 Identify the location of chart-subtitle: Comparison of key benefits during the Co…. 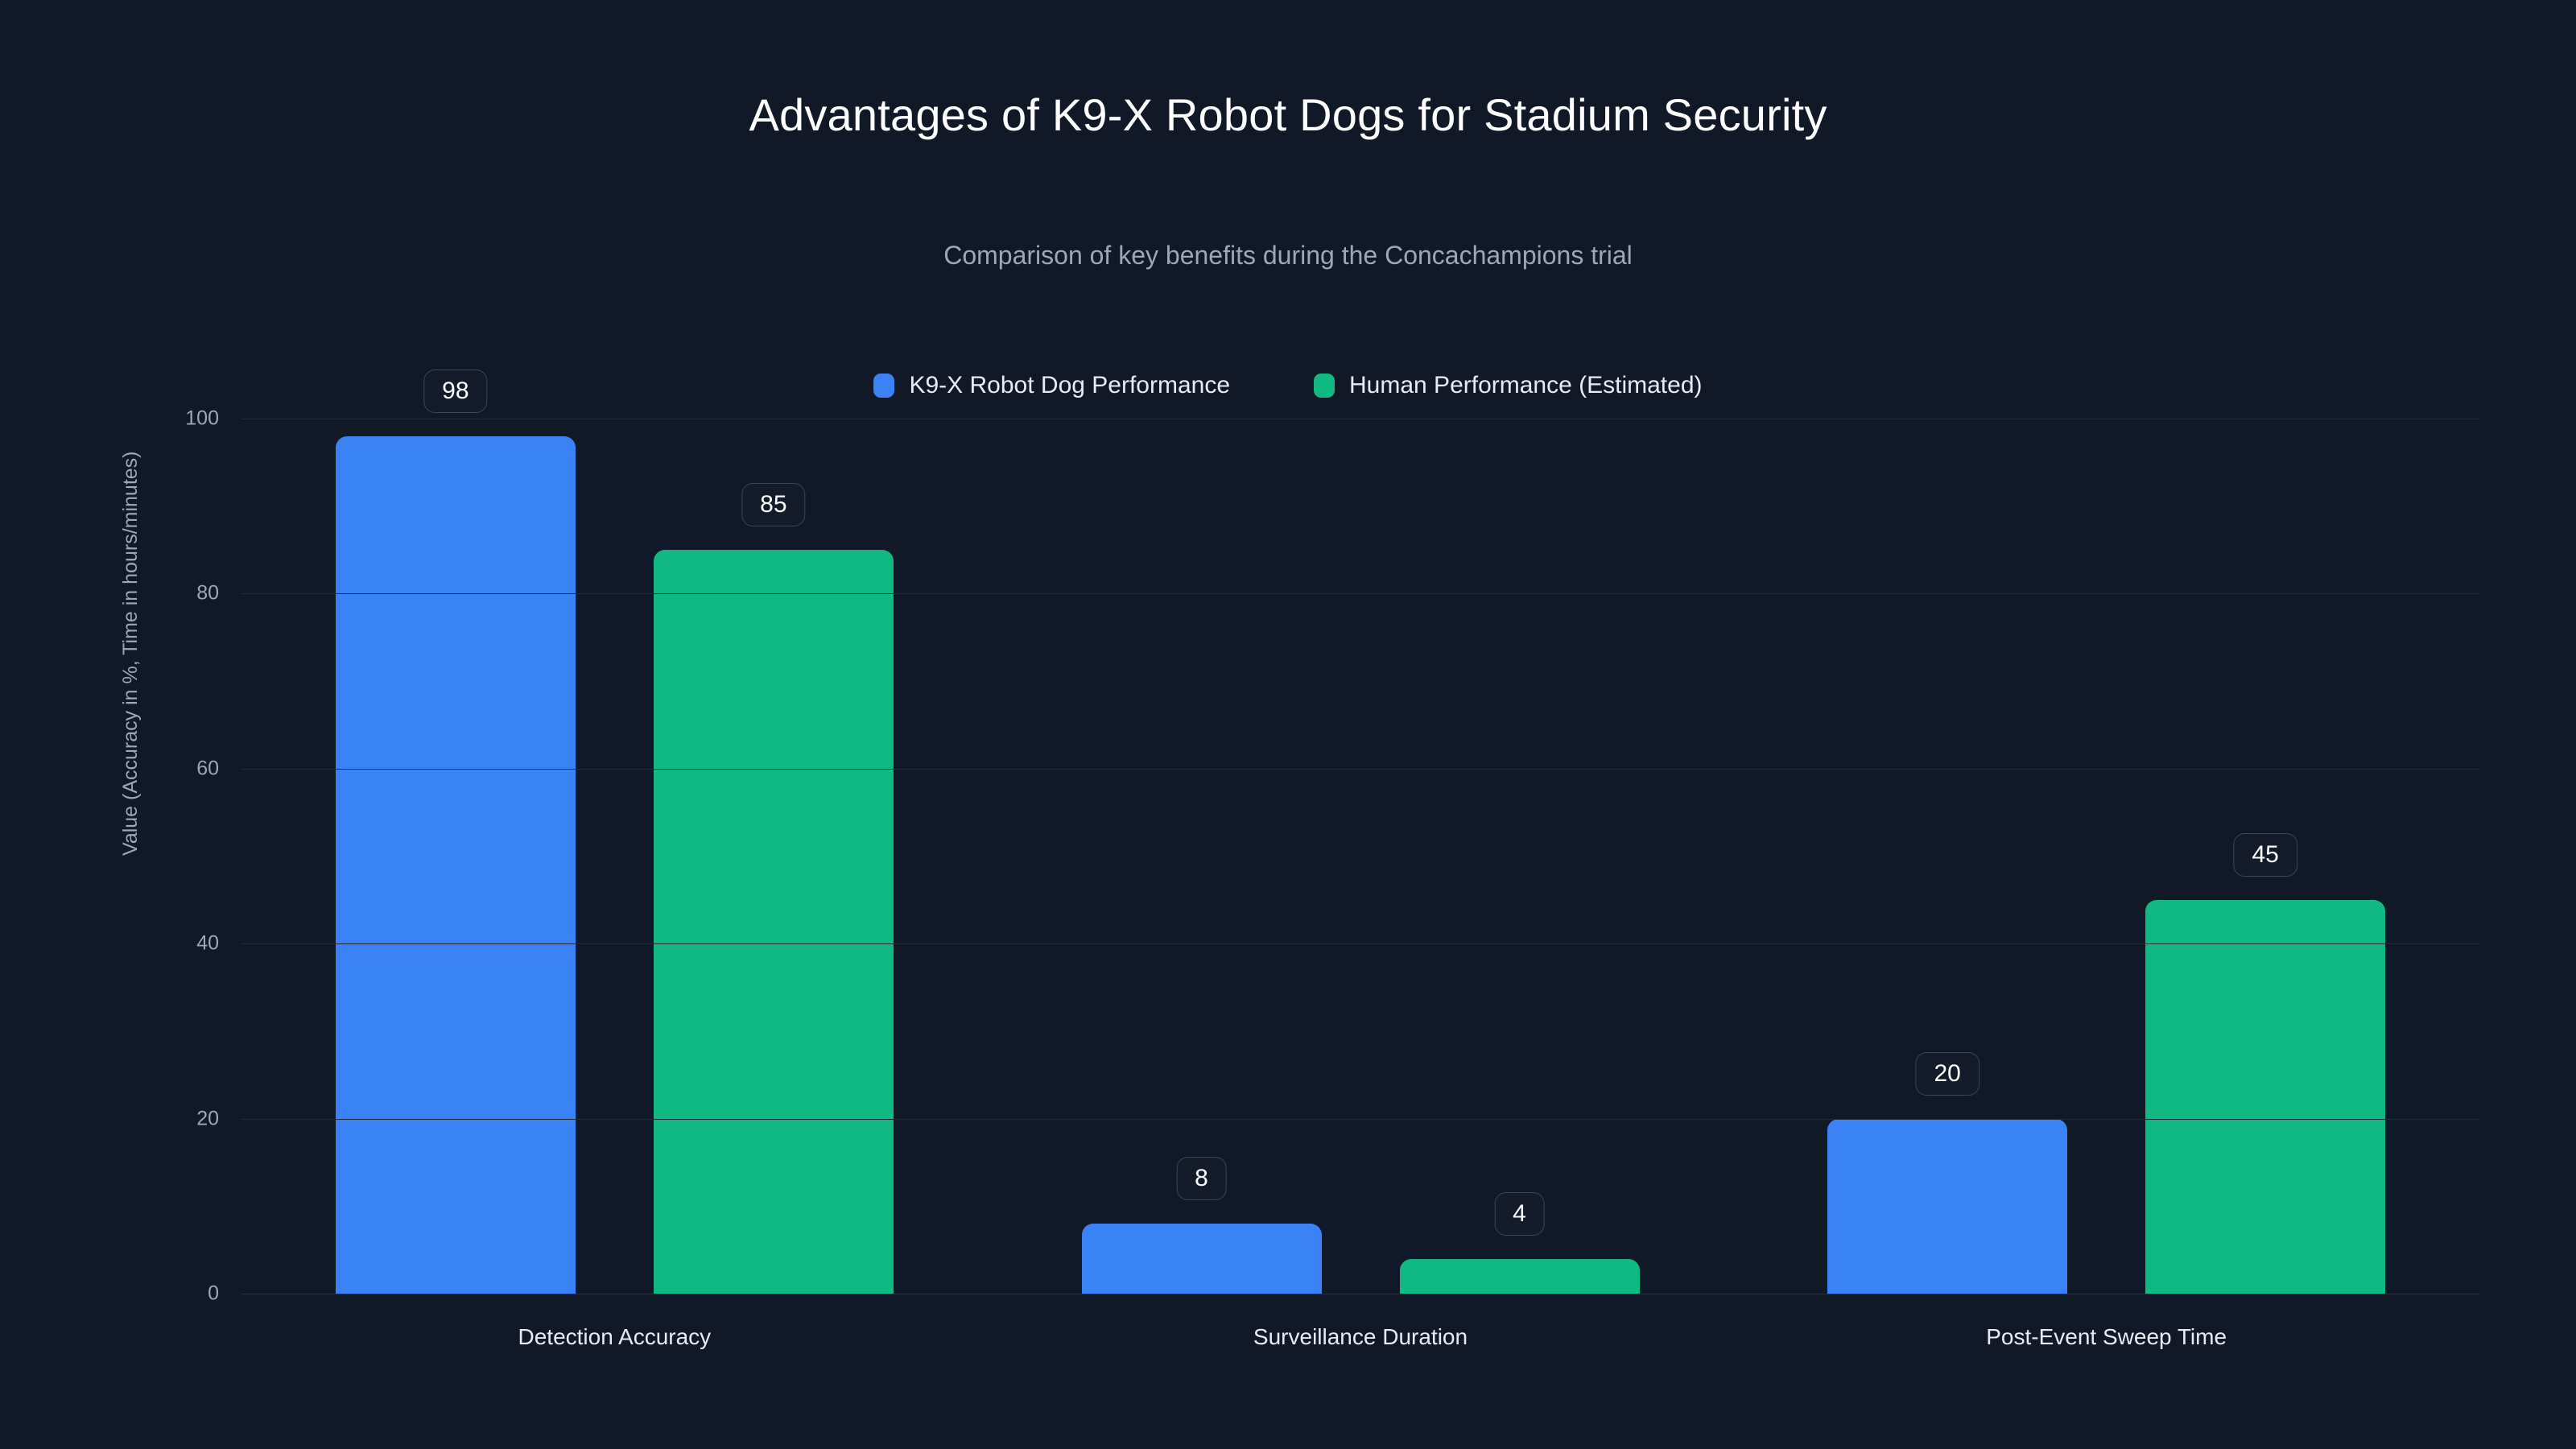
(1288, 255).